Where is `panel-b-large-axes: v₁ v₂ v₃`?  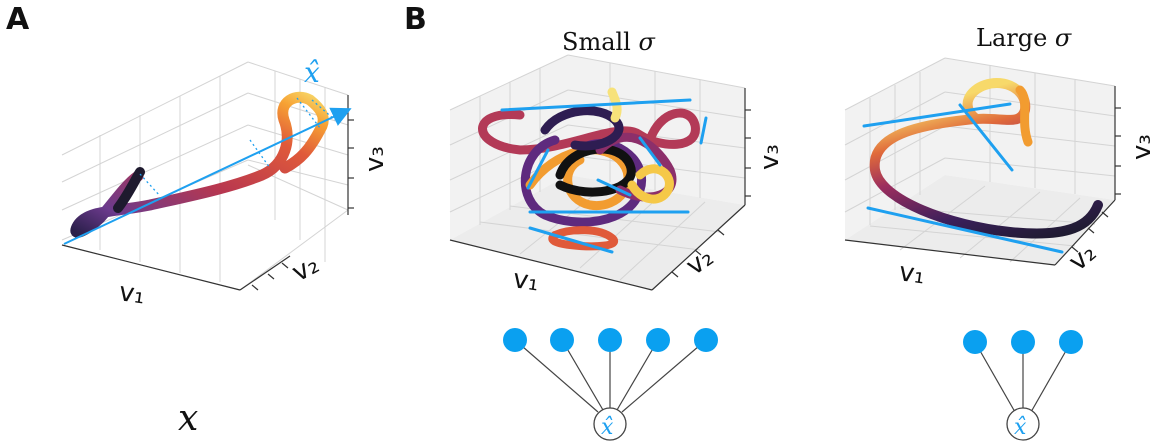 panel-b-large-axes: v₁ v₂ v₃ is located at coordinates (1000, 174).